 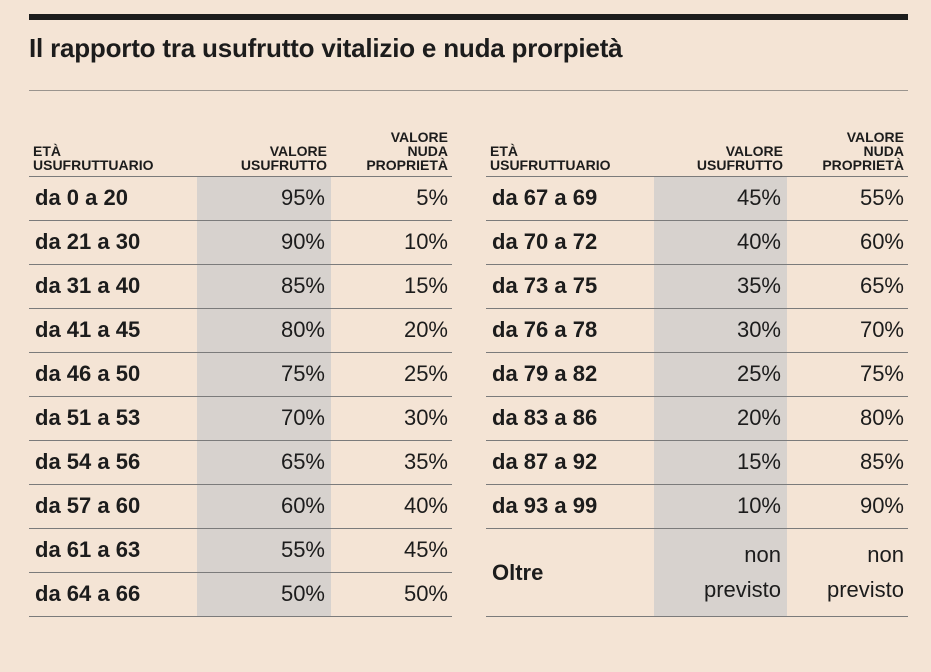 I want to click on nuda-cell: 45%, so click(x=391, y=550).